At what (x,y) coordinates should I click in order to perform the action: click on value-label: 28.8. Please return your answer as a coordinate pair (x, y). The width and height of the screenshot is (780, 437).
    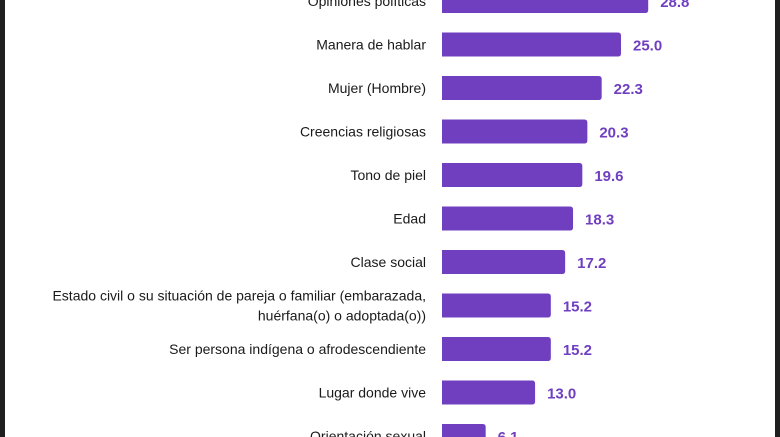
    Looking at the image, I should click on (674, 5).